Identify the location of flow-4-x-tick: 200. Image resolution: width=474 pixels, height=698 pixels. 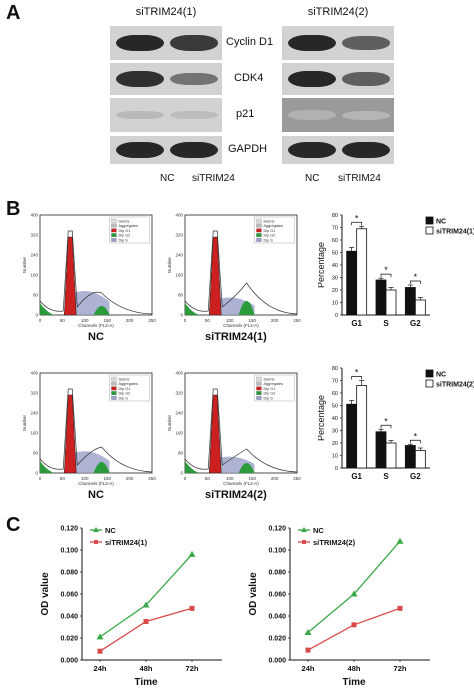
(275, 478).